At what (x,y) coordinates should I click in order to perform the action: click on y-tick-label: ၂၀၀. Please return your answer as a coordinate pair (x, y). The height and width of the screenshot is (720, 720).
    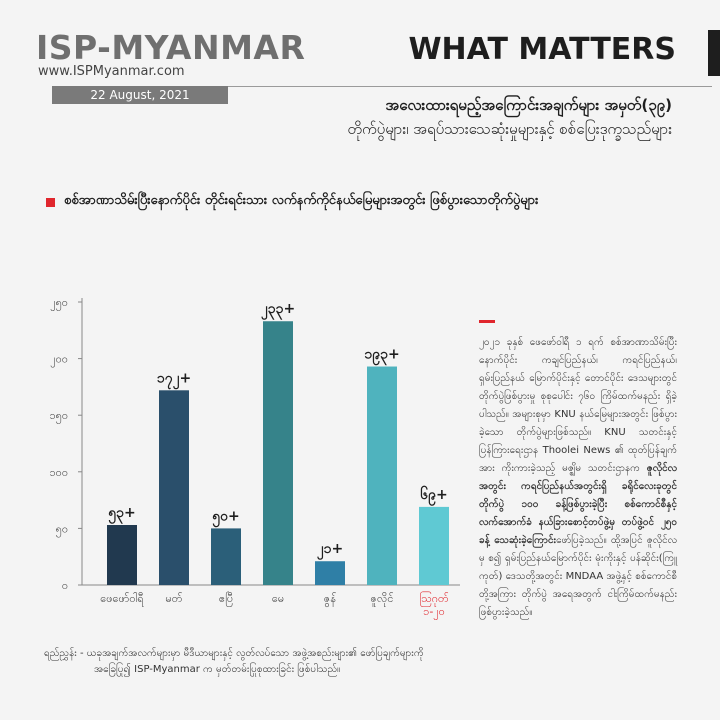
    Looking at the image, I should click on (59, 360).